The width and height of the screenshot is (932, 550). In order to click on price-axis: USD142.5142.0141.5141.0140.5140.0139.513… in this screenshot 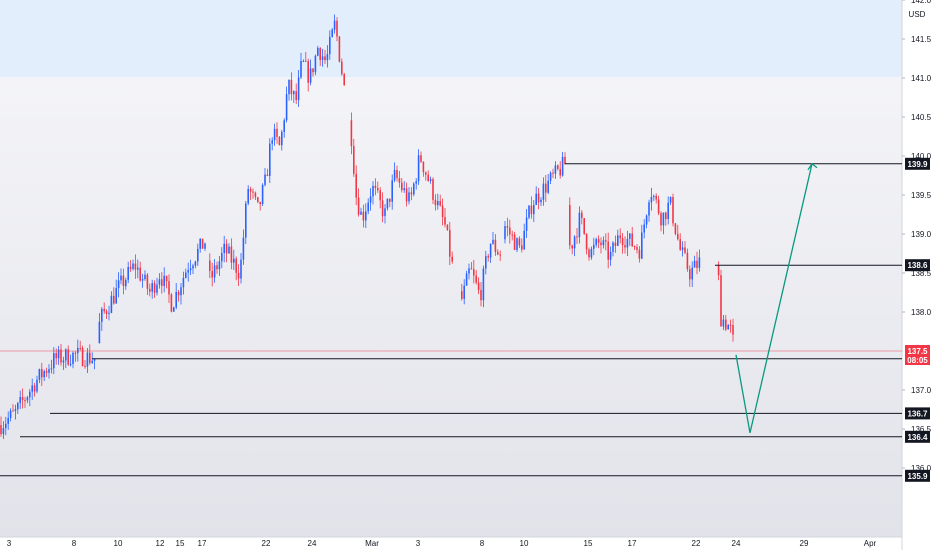, I will do `click(917, 236)`.